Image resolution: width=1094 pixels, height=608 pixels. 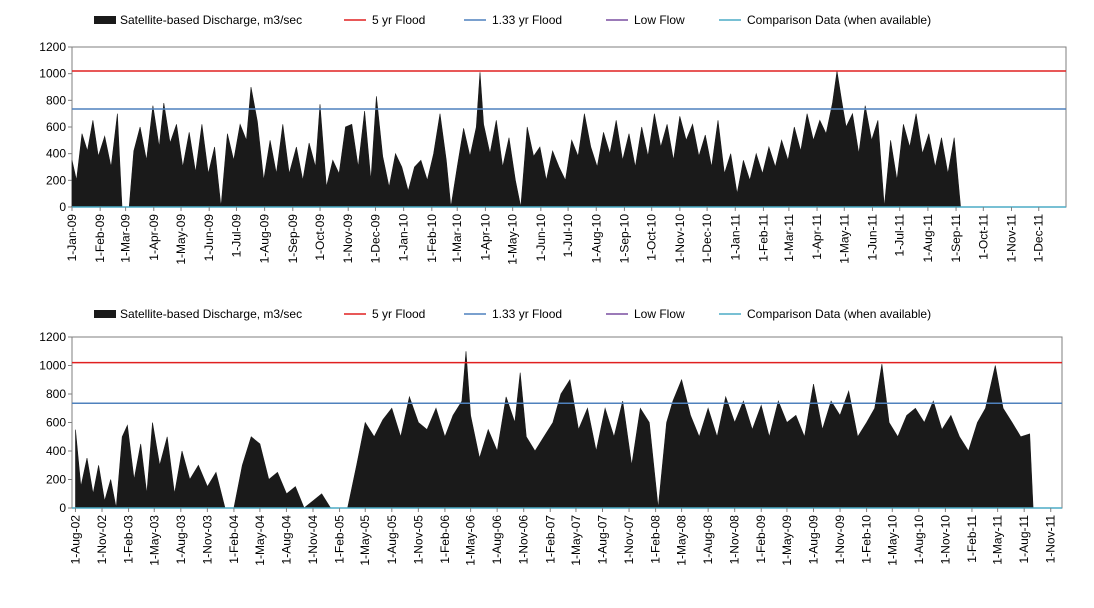 I want to click on x-tick-label: 1-May-07, so click(x=576, y=540).